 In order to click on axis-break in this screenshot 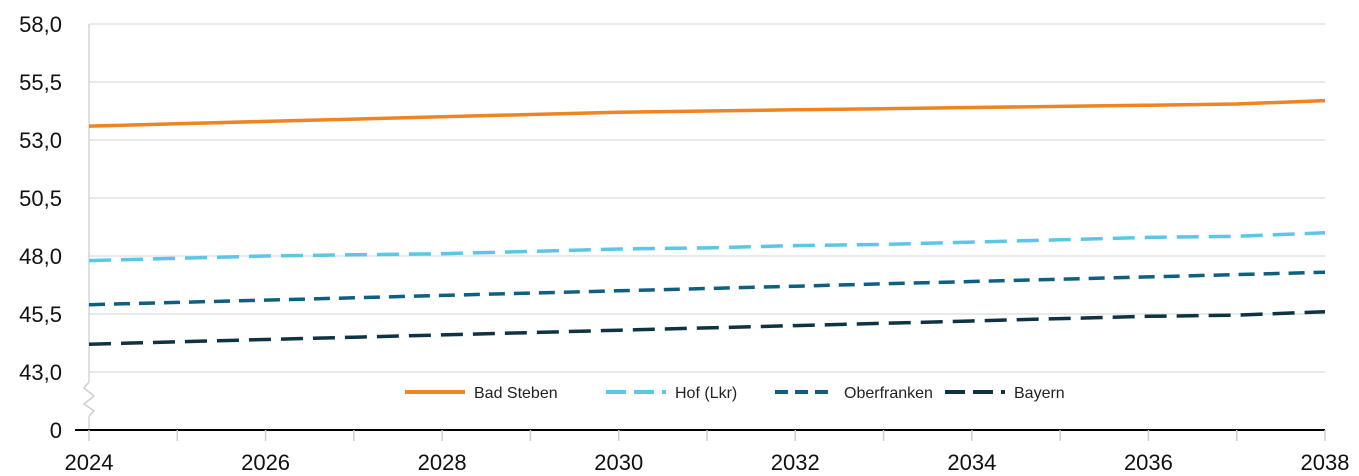, I will do `click(89, 399)`.